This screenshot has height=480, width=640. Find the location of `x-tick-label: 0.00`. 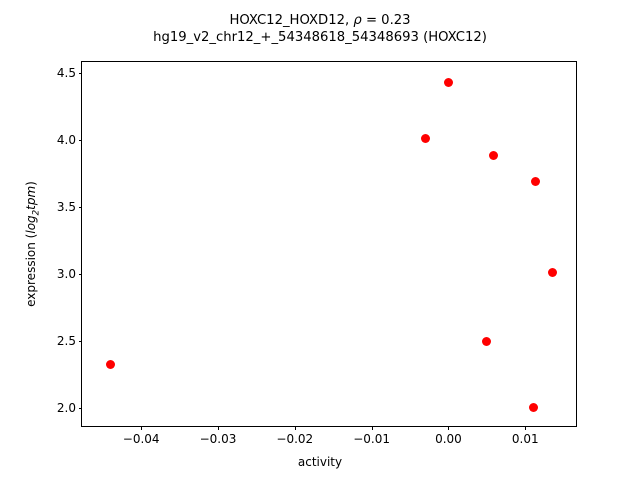

x-tick-label: 0.00 is located at coordinates (448, 439).